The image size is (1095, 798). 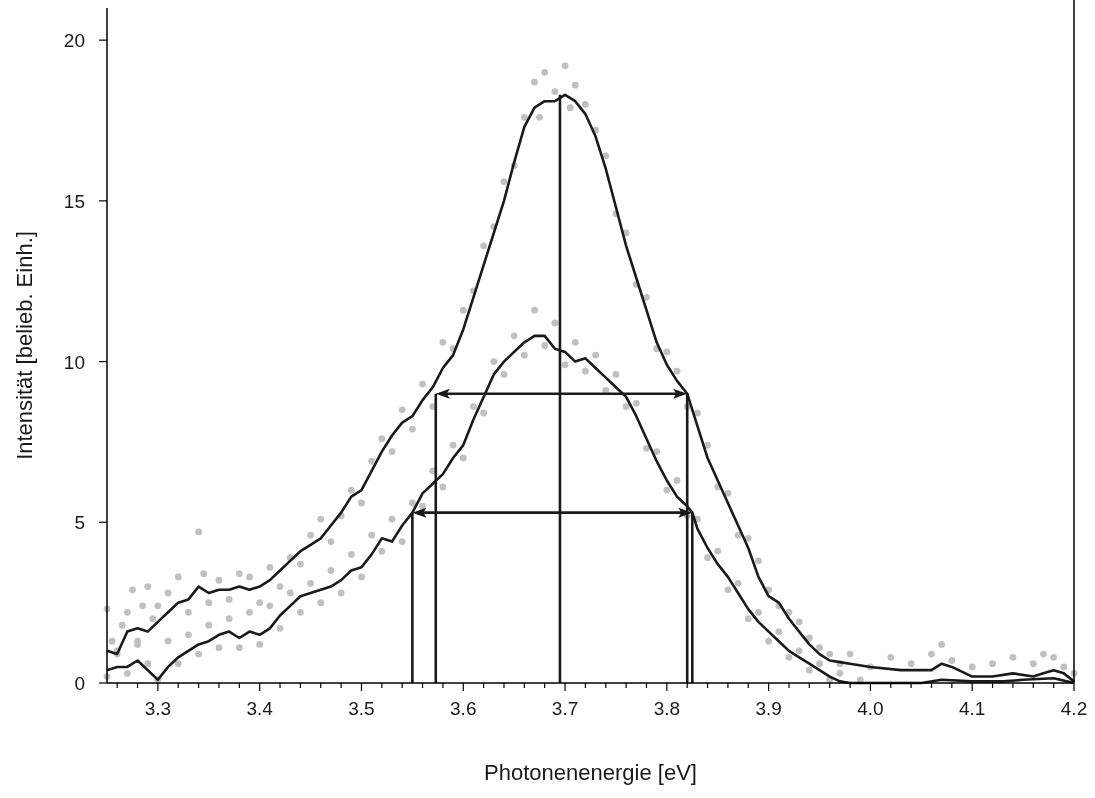 What do you see at coordinates (870, 708) in the screenshot?
I see `x-tick-label: 4.0` at bounding box center [870, 708].